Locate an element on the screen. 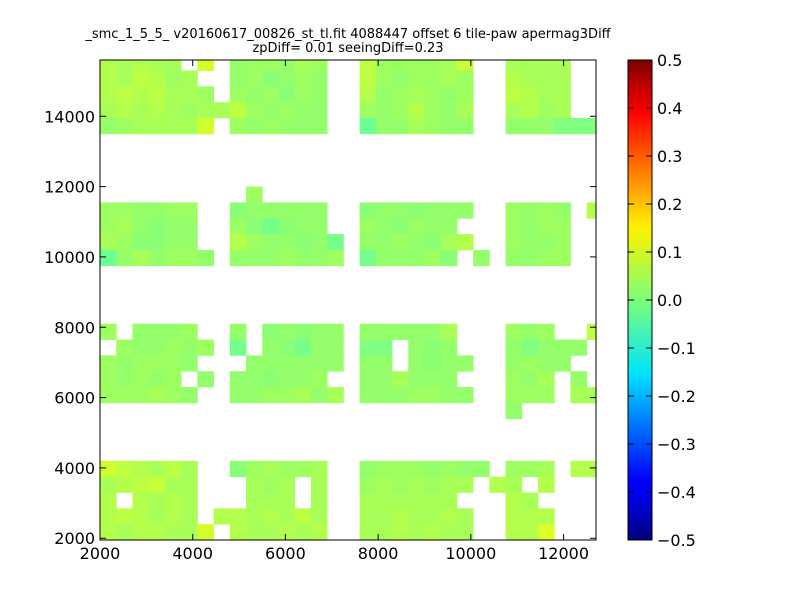  colorbar-tick-label: 0.1 is located at coordinates (669, 252).